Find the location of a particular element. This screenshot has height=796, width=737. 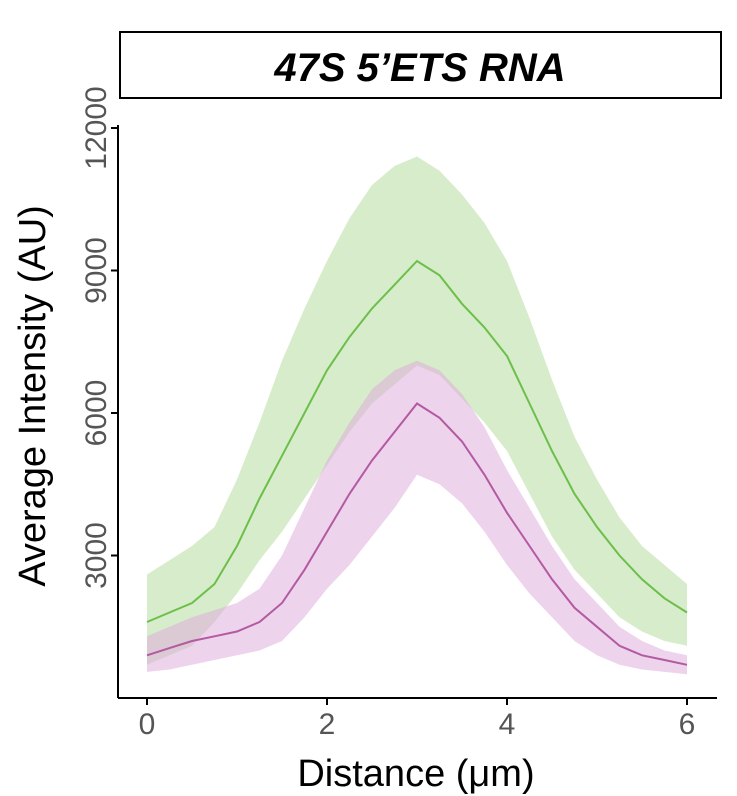

x-axis-label: Distance (μm) is located at coordinates (415, 774).